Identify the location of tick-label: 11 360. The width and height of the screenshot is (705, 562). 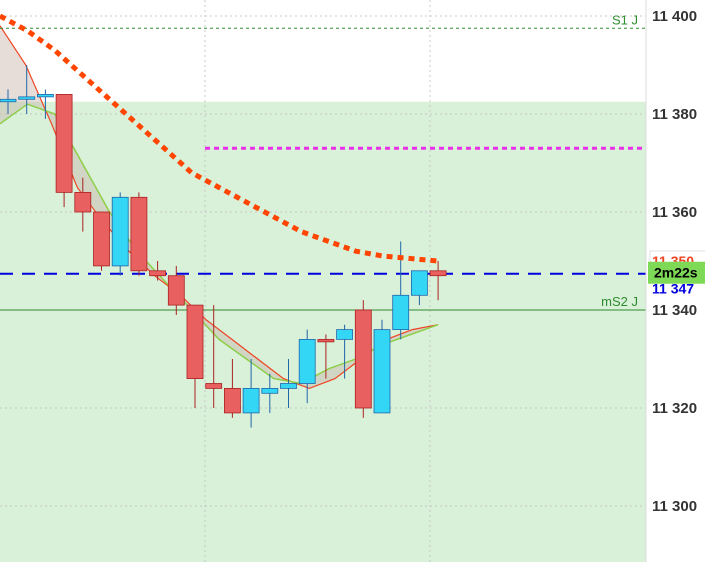
(674, 212).